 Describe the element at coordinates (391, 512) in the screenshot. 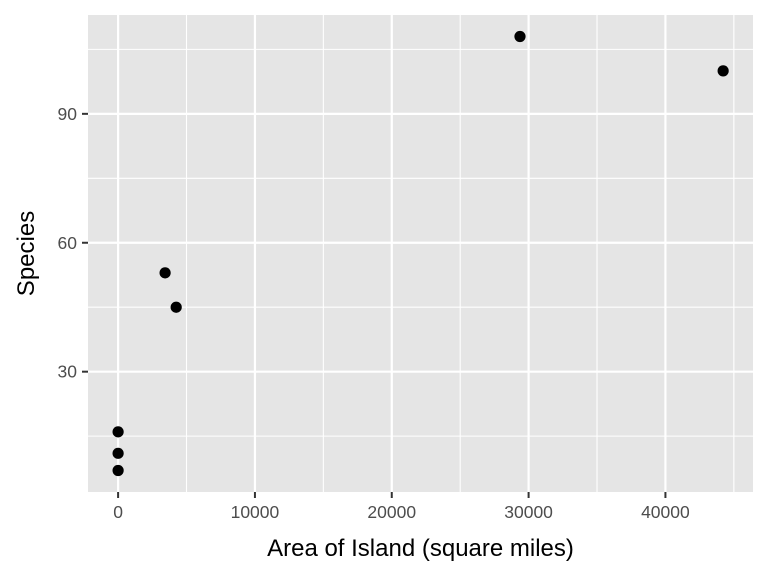

I see `x-tick-label: 20000` at that location.